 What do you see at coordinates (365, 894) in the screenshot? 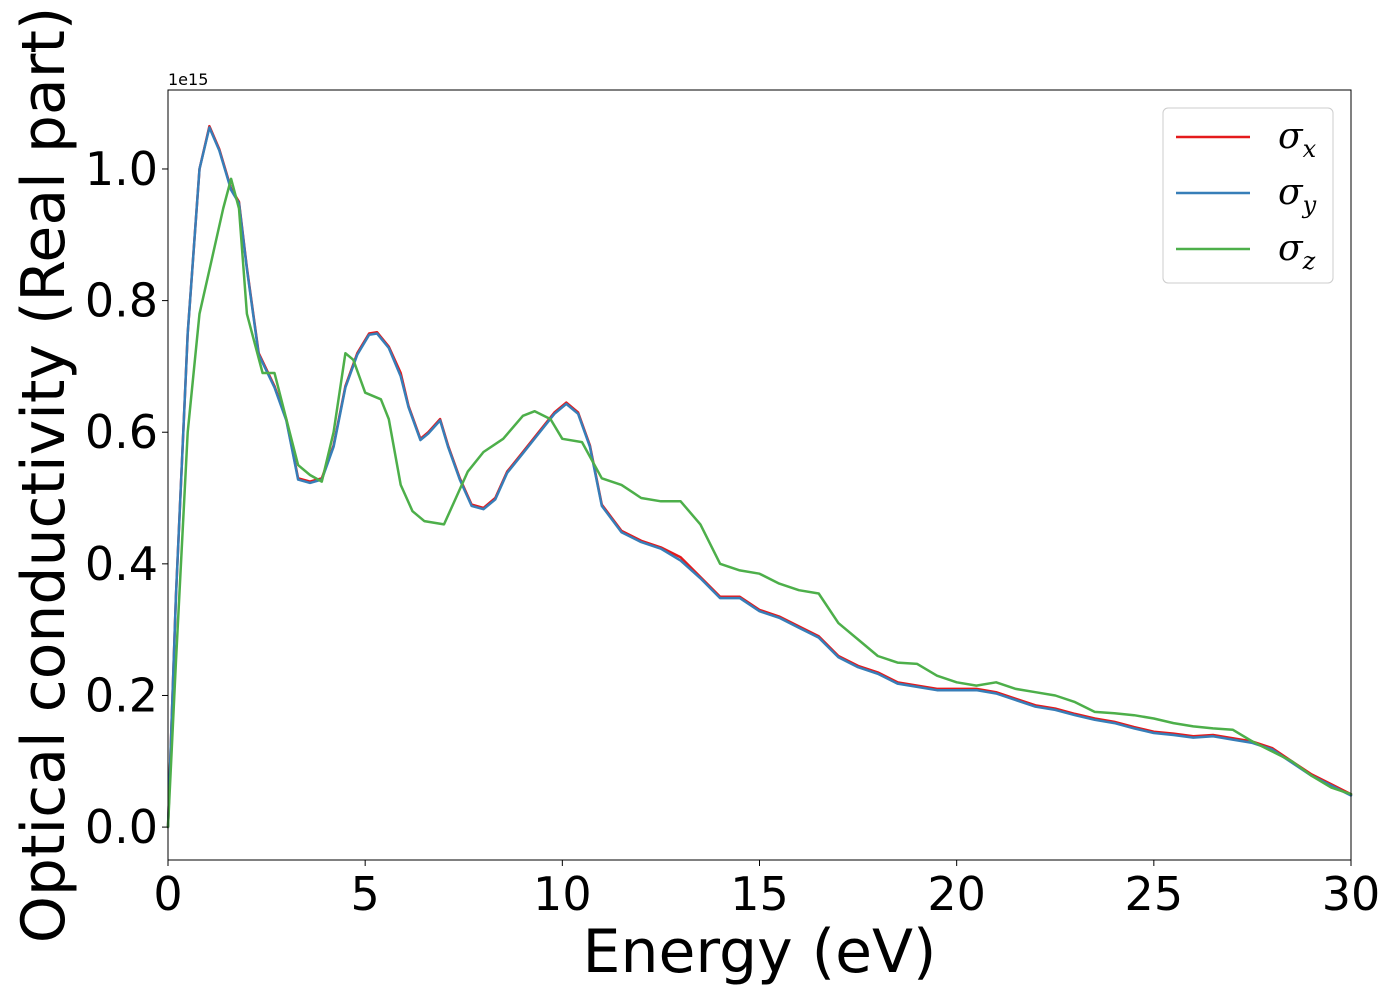
I see `x-tick-label: 5` at bounding box center [365, 894].